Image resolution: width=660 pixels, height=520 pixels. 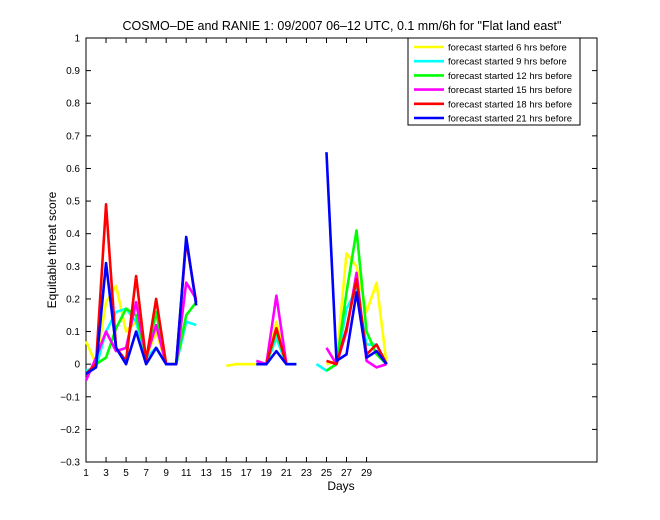 What do you see at coordinates (77, 365) in the screenshot?
I see `y-tick-label: 0` at bounding box center [77, 365].